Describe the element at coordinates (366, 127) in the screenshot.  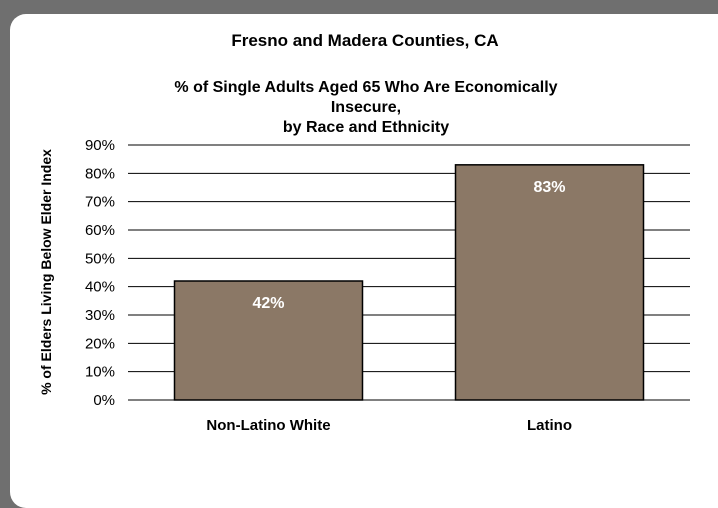
I see `chart-subtitle-line-3: by Race and Ethnicity` at that location.